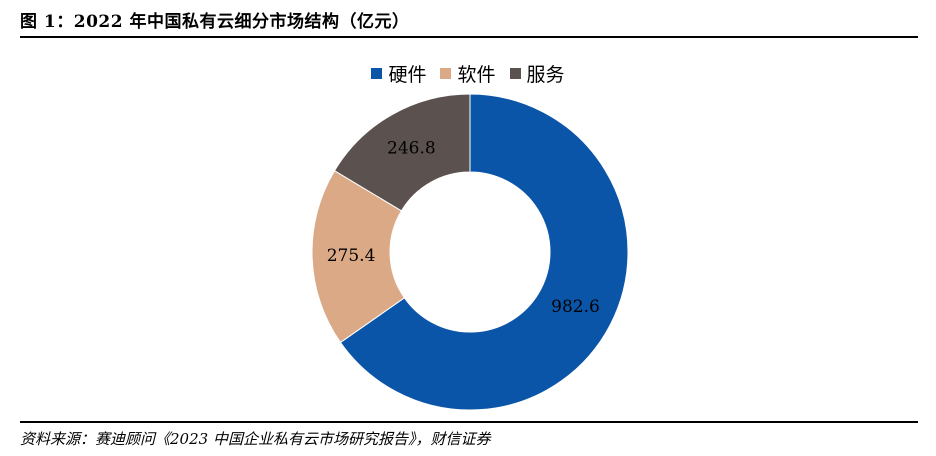 This screenshot has height=456, width=936. What do you see at coordinates (215, 22) in the screenshot?
I see `chart-title: 图 1：2022 年中国私有云细分市场结构（亿元）` at bounding box center [215, 22].